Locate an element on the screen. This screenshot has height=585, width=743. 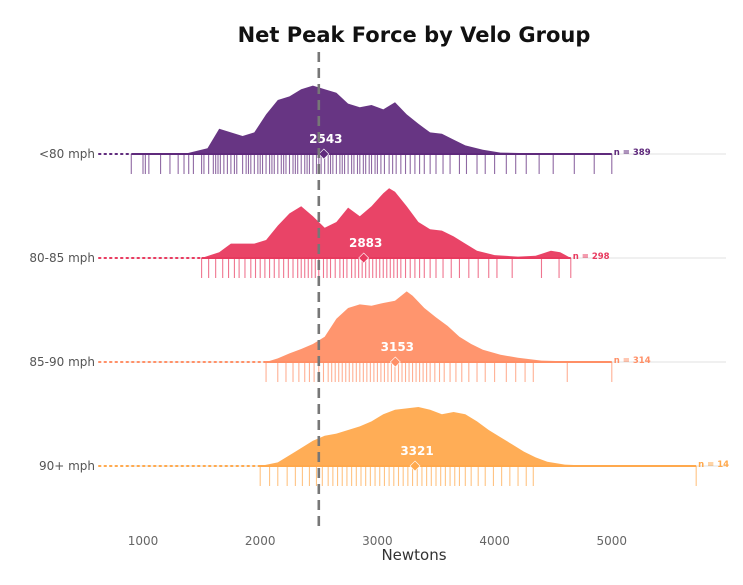
ridge-group: 2543 n = 389 <80 mph is located at coordinates (382, 129).